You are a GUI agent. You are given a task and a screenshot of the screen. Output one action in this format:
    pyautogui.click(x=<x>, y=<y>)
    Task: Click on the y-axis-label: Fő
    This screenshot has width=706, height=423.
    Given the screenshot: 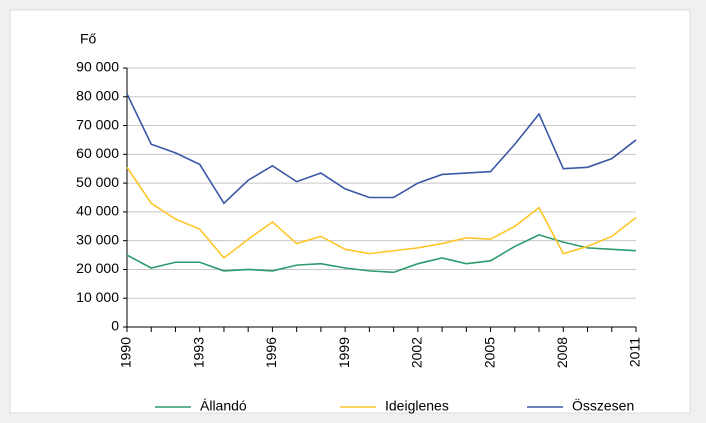 What is the action you would take?
    pyautogui.click(x=88, y=39)
    